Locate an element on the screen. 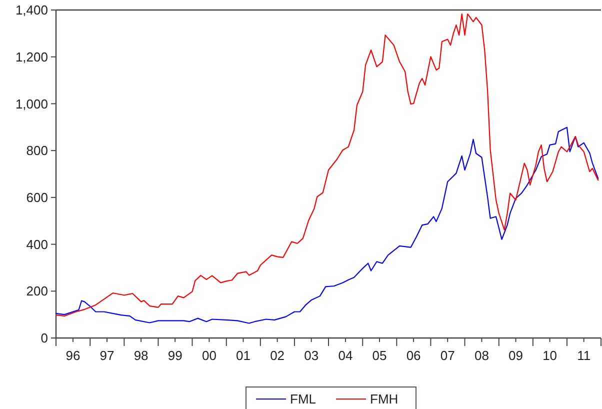 The image size is (602, 409). y-tick-label: 1,000 is located at coordinates (31, 104).